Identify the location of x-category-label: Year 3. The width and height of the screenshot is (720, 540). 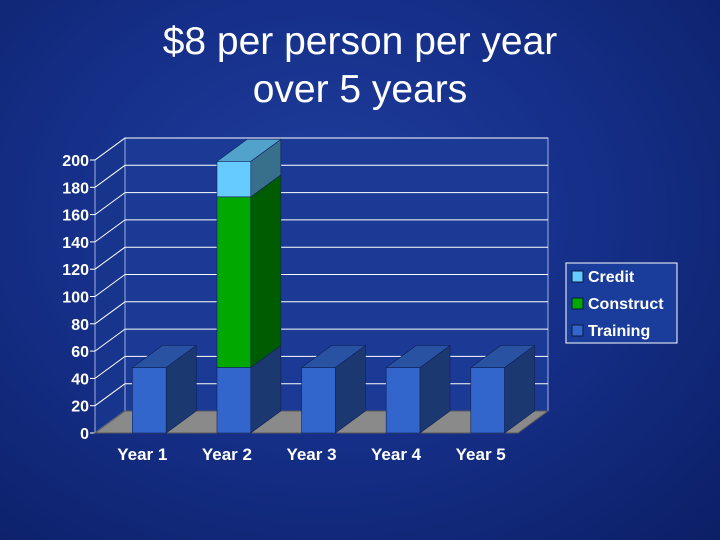
(311, 454).